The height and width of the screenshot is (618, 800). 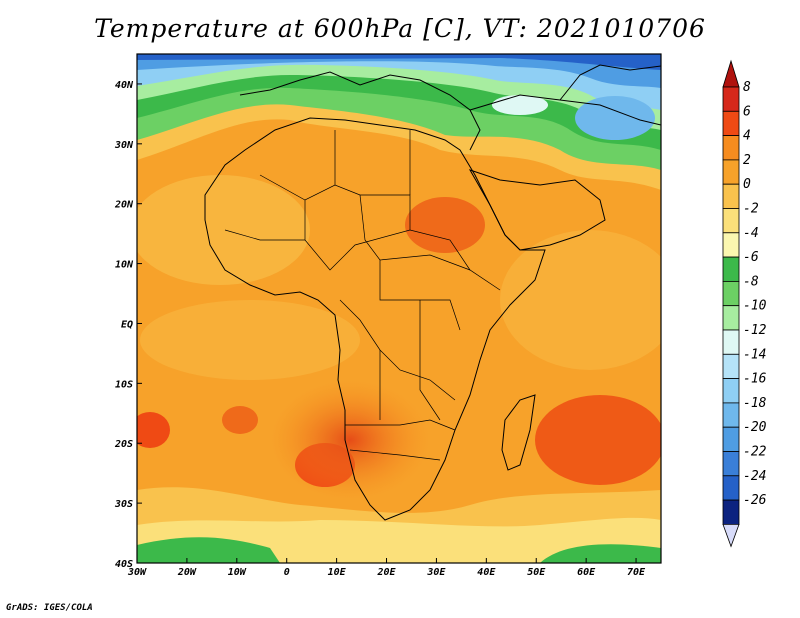 What do you see at coordinates (636, 572) in the screenshot?
I see `x-tick-label: 70E` at bounding box center [636, 572].